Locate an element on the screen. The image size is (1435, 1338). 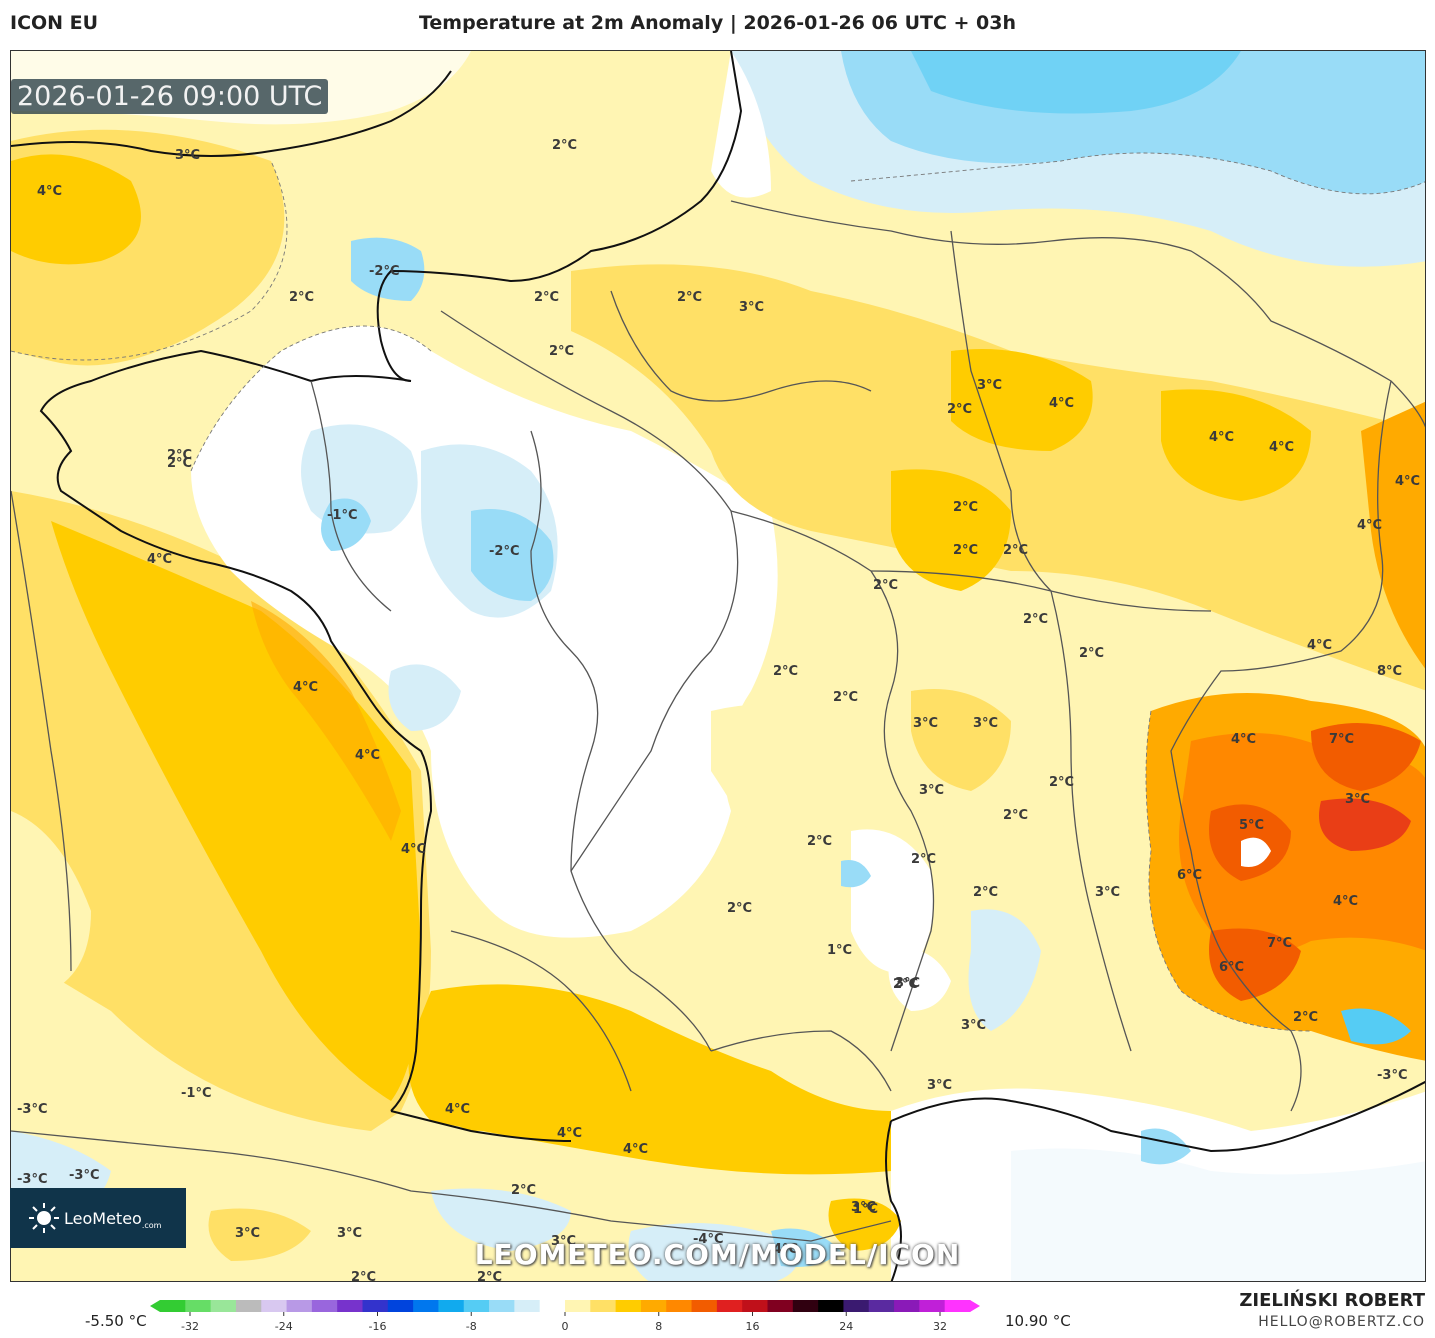
colorbar-min-label: -5.50 °C is located at coordinates (116, 1321).